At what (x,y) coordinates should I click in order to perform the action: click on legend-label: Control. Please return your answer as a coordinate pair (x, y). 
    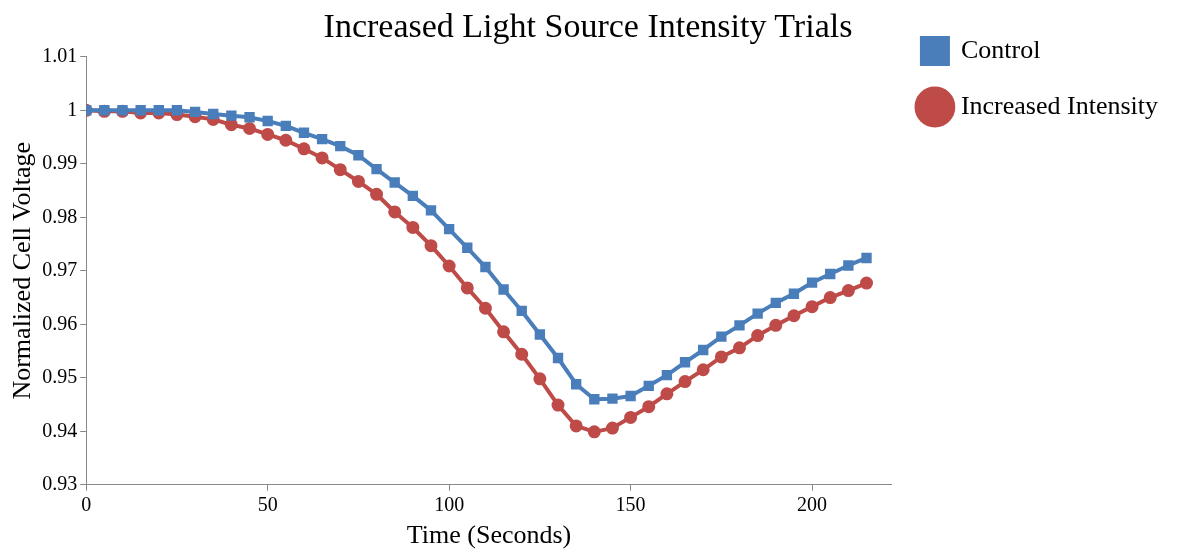
    Looking at the image, I should click on (1000, 49).